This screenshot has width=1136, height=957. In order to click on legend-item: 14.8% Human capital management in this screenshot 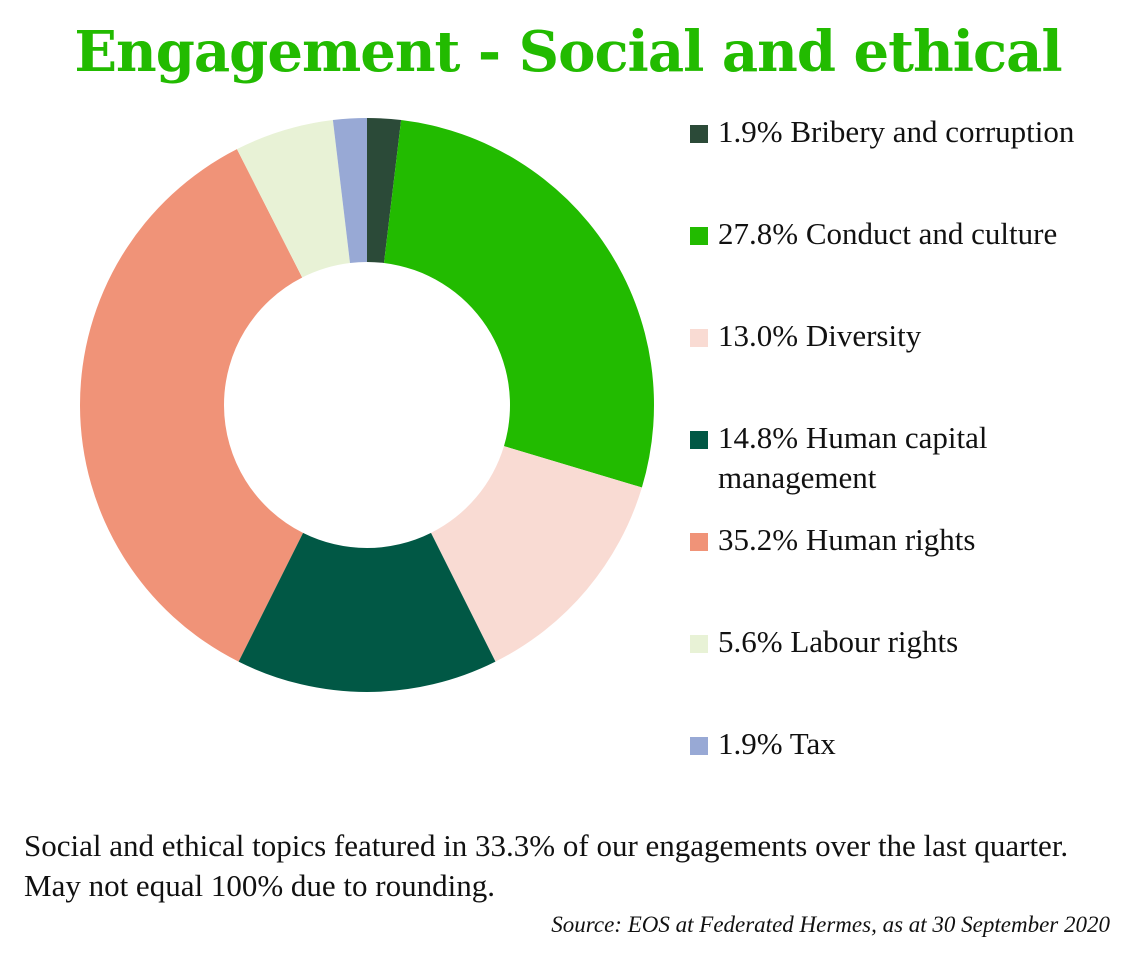, I will do `click(913, 458)`.